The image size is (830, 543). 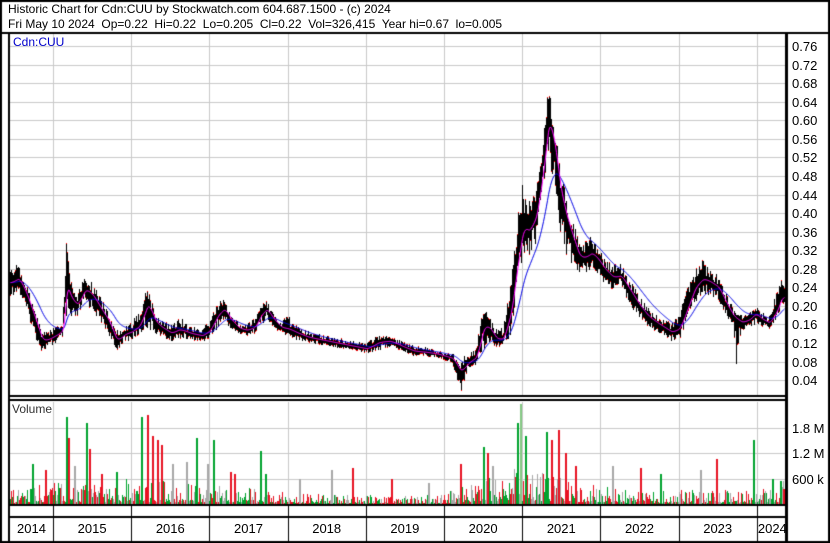 I want to click on price-tick-label: 0.16, so click(x=805, y=325).